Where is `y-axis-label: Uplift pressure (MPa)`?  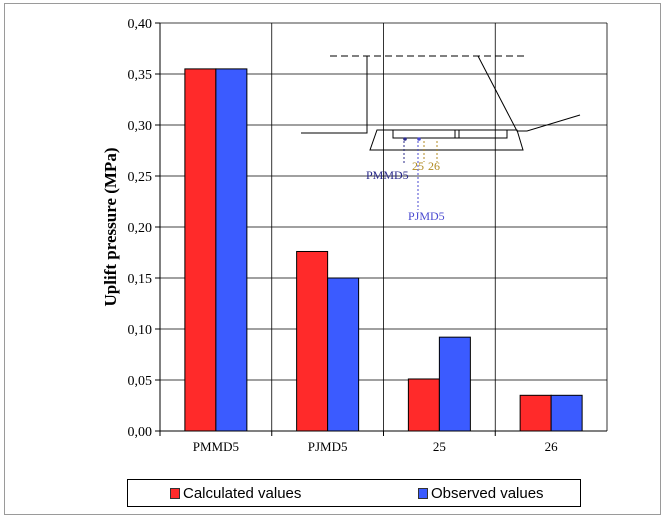
y-axis-label: Uplift pressure (MPa) is located at coordinates (110, 227).